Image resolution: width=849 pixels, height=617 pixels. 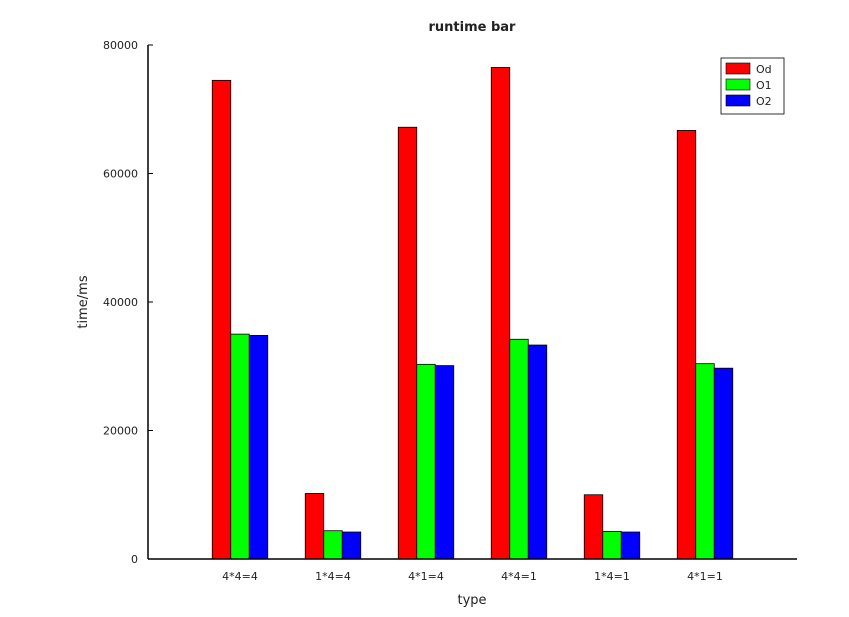 I want to click on legend: Od O1 O2, so click(x=752, y=86).